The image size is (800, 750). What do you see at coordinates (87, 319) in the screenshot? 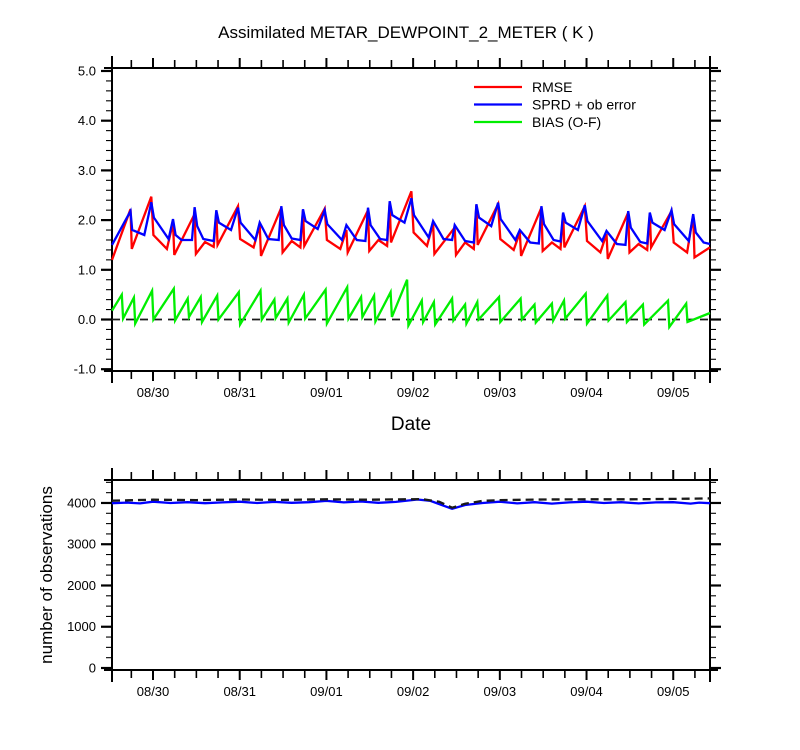
I see `y-tick-label: 0.0` at bounding box center [87, 319].